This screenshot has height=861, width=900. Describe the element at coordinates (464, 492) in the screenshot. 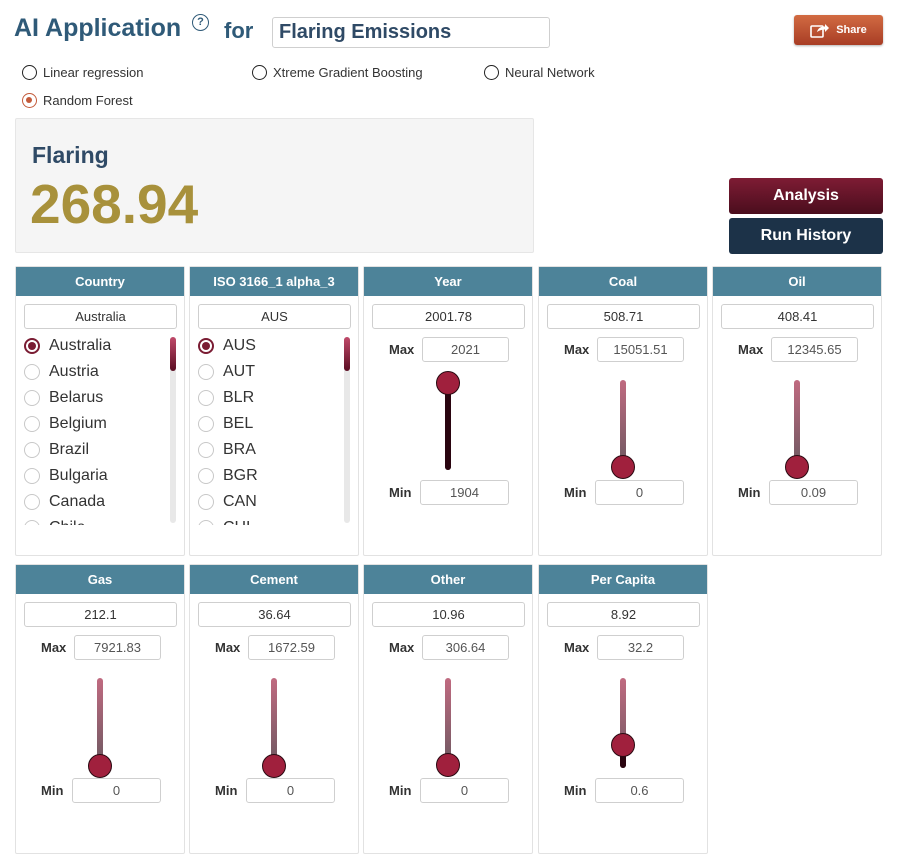

I see `year-min-input: 1904` at that location.